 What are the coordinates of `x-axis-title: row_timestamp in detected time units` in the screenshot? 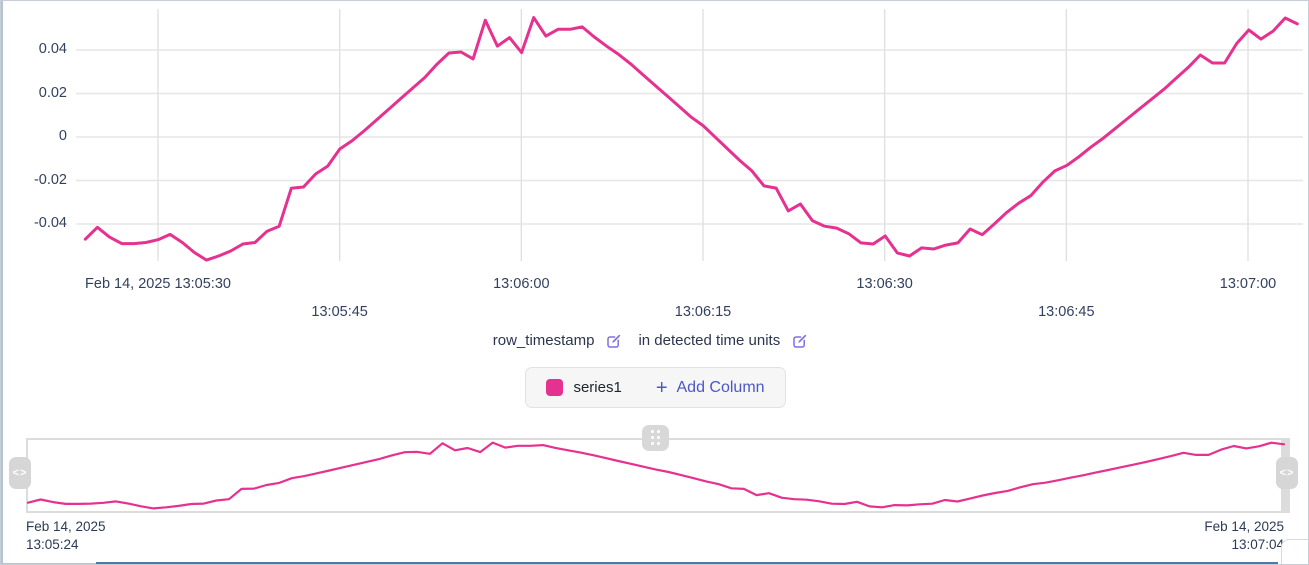 It's located at (654, 340).